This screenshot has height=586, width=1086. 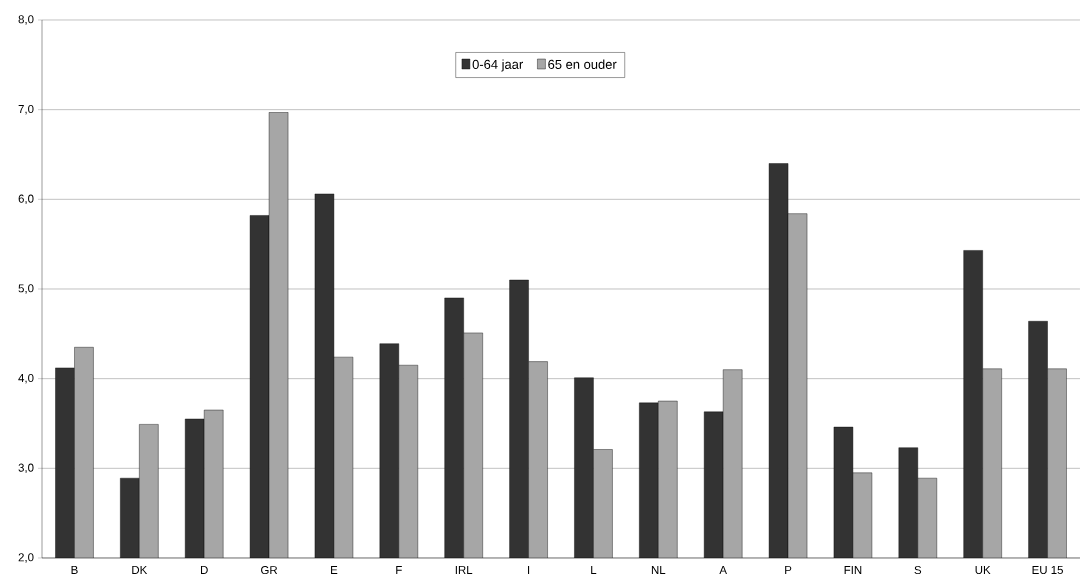 I want to click on x-tick-label: F, so click(x=399, y=570).